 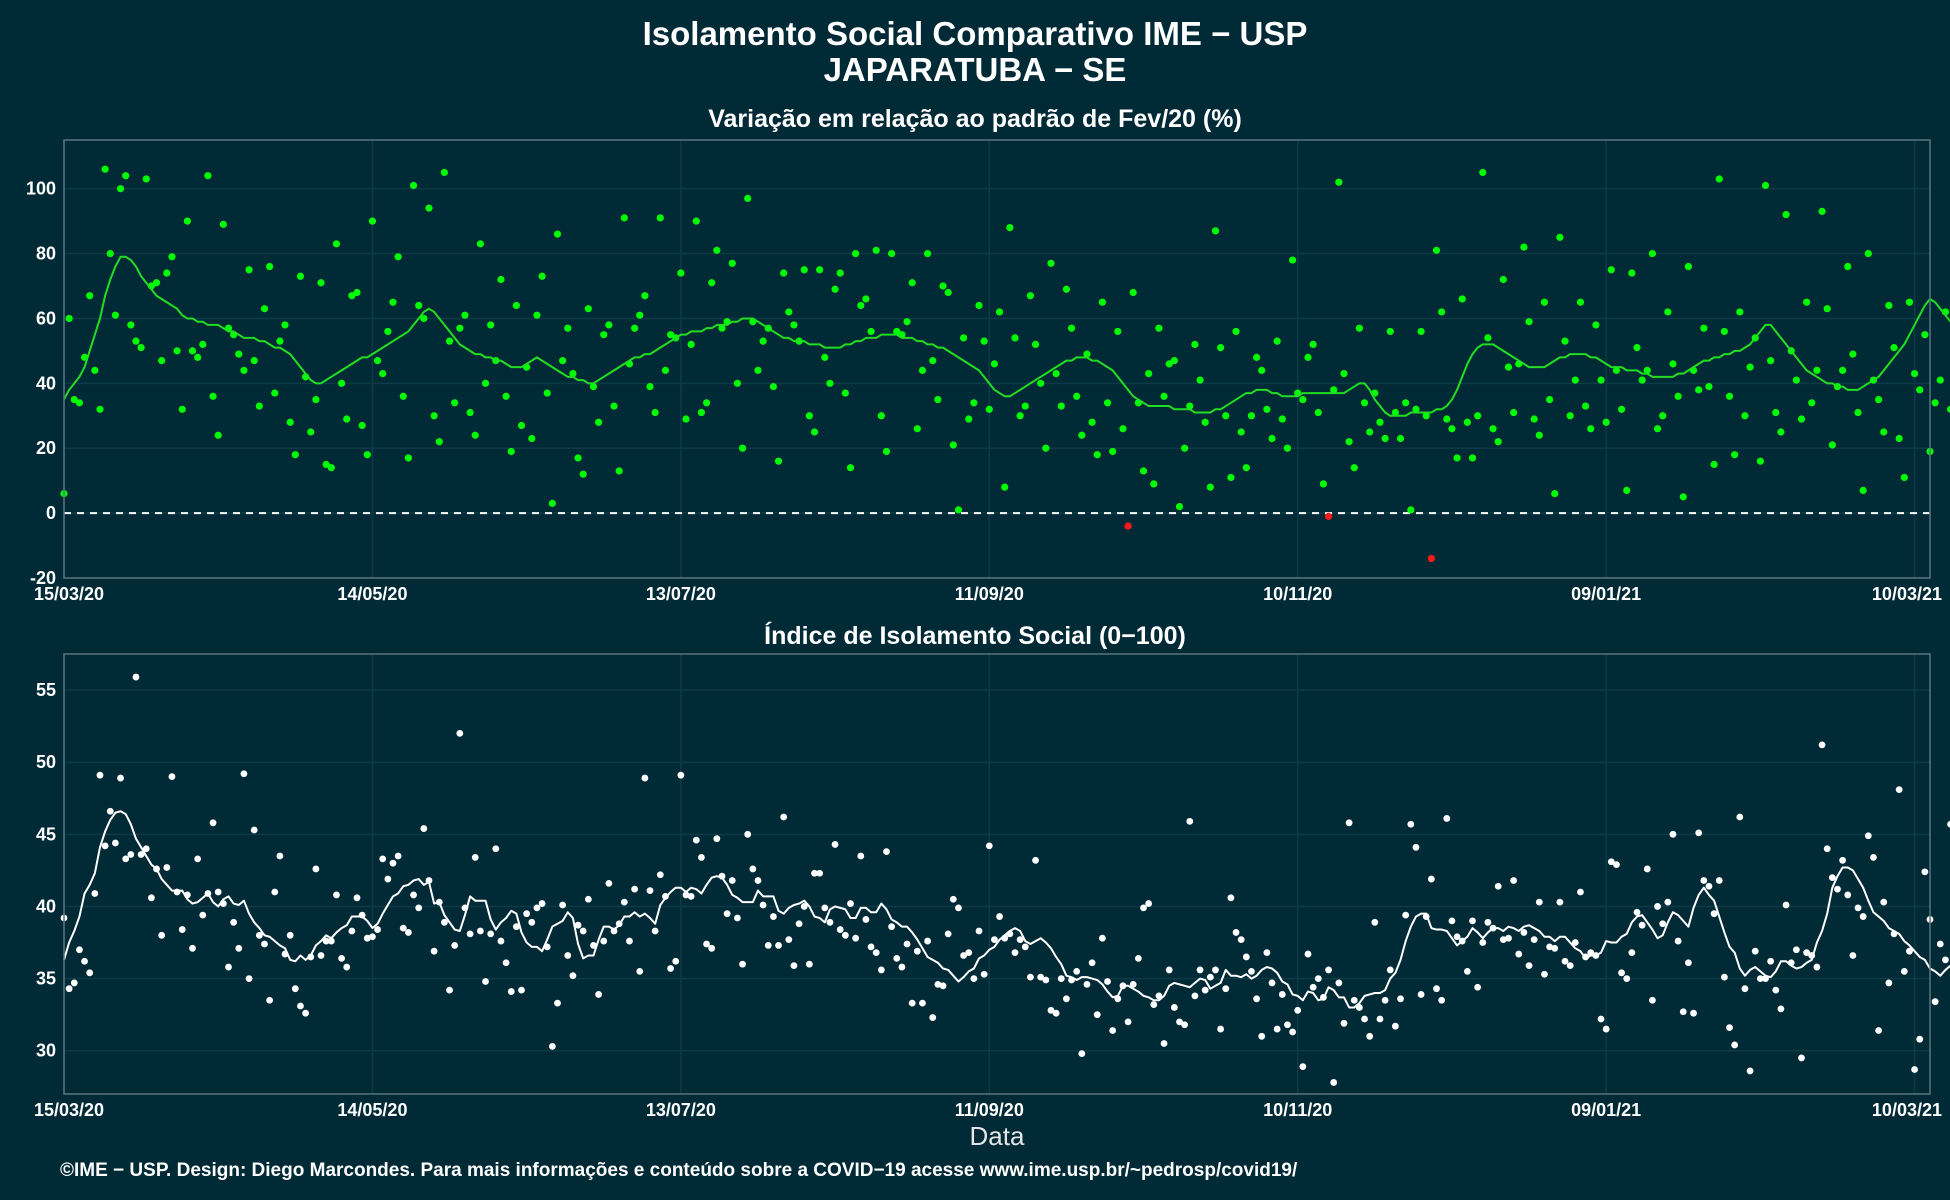 What do you see at coordinates (1006, 336) in the screenshot?
I see `panel-variation-line` at bounding box center [1006, 336].